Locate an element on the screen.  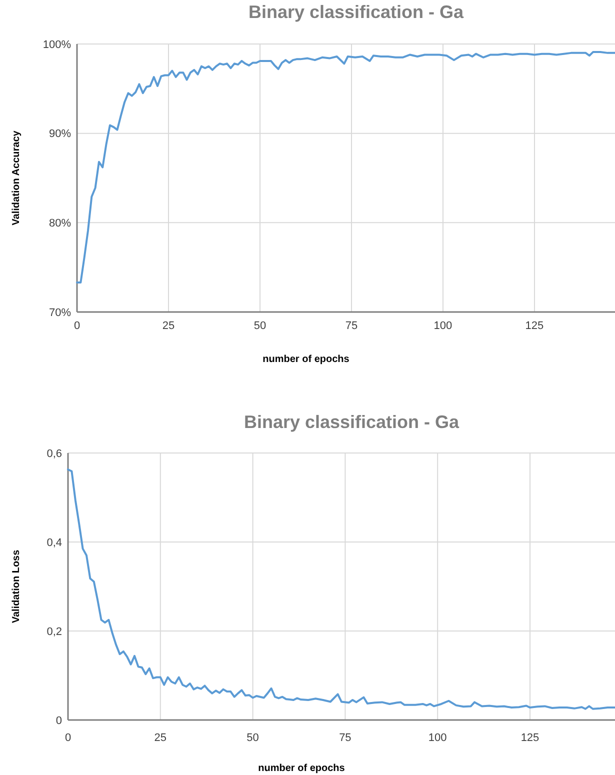
y-tick-label: 0 is located at coordinates (59, 720).